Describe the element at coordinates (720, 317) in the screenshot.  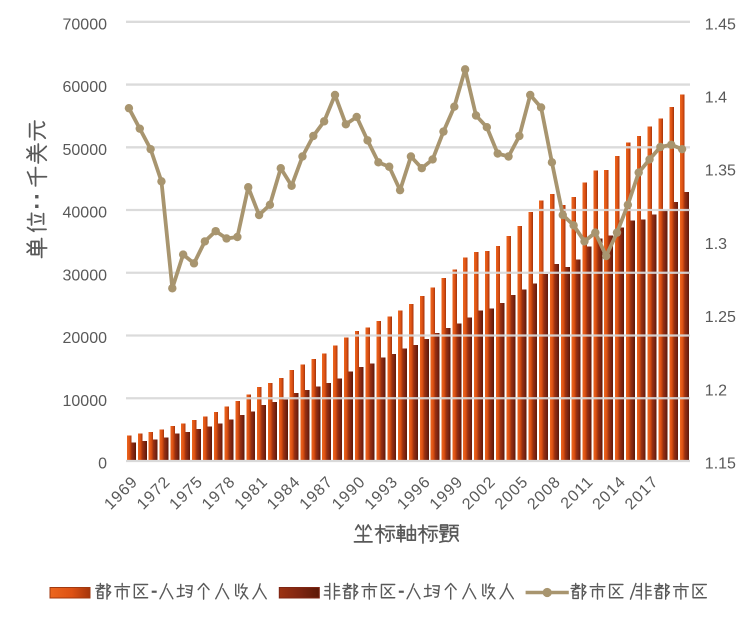
I see `svg-text: 1.25` at that location.